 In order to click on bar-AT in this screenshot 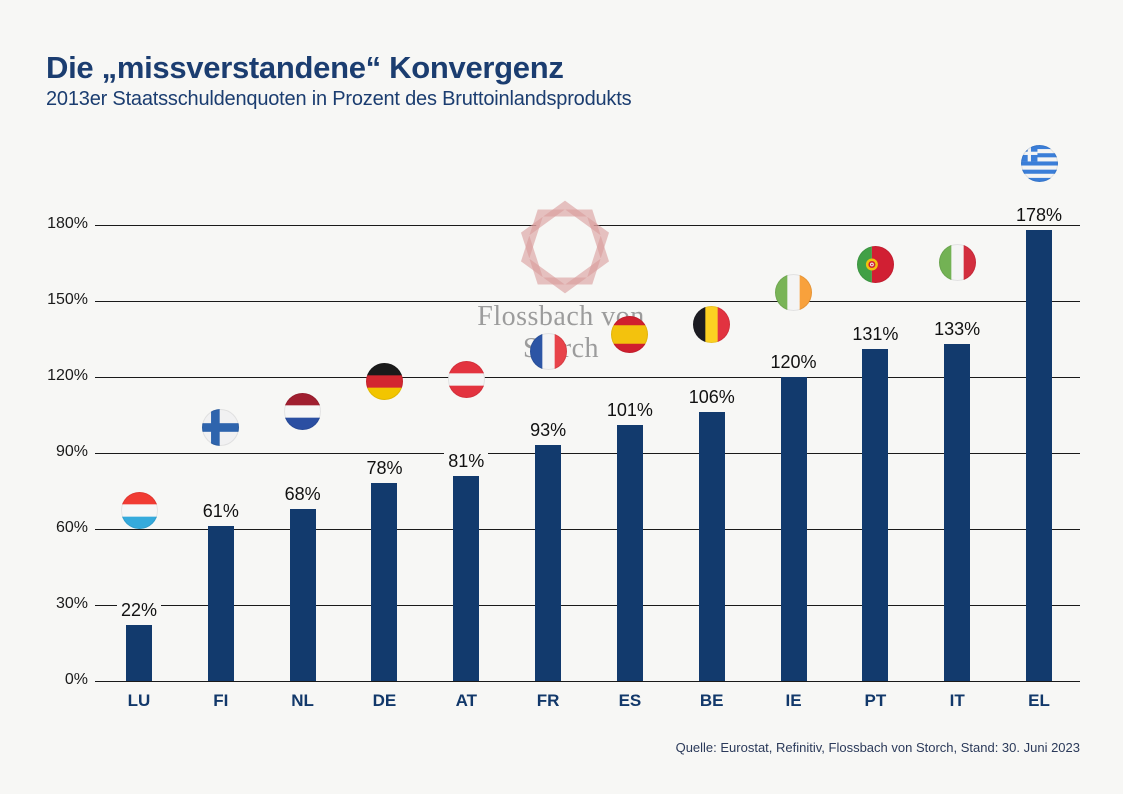, I will do `click(466, 578)`.